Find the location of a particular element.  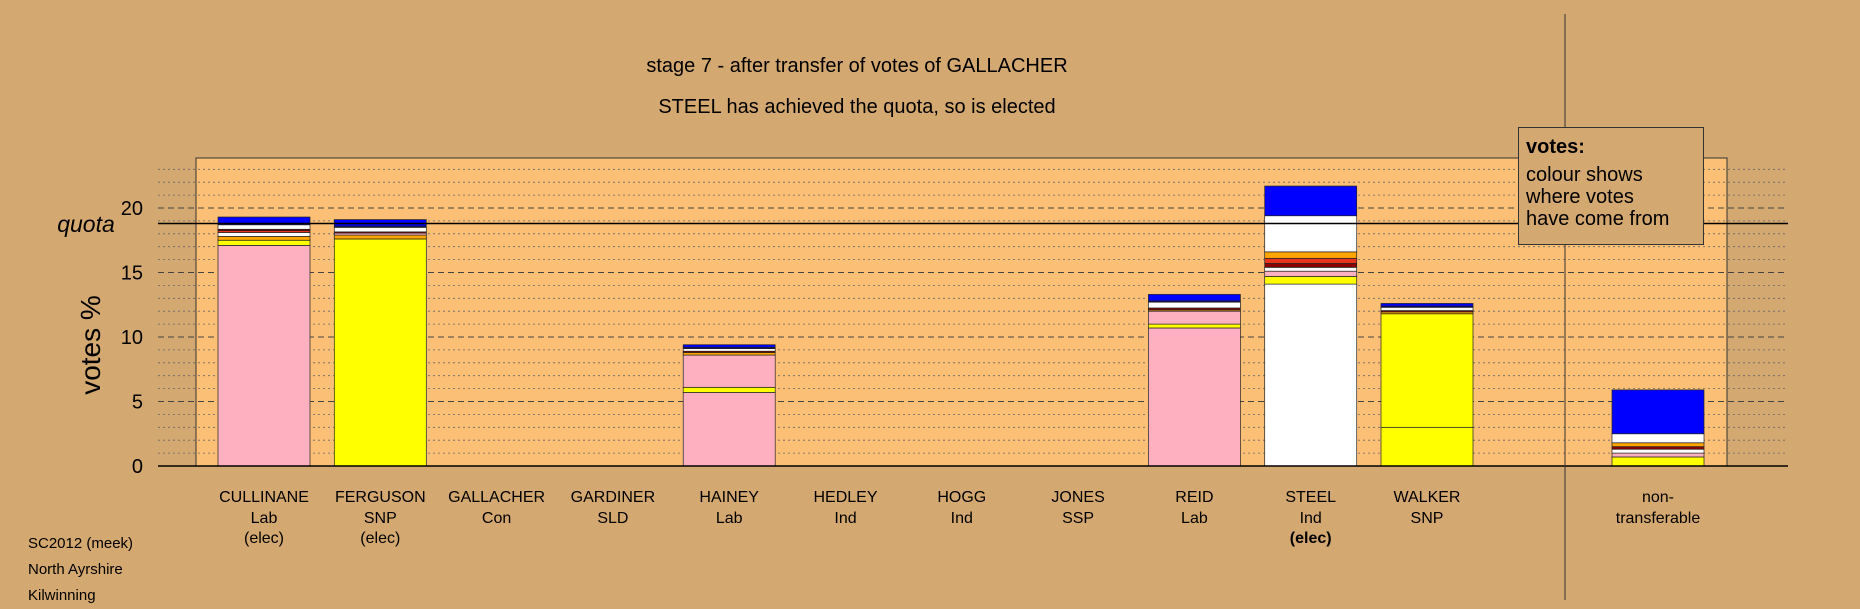

legend-line: colour shows is located at coordinates (1584, 175).